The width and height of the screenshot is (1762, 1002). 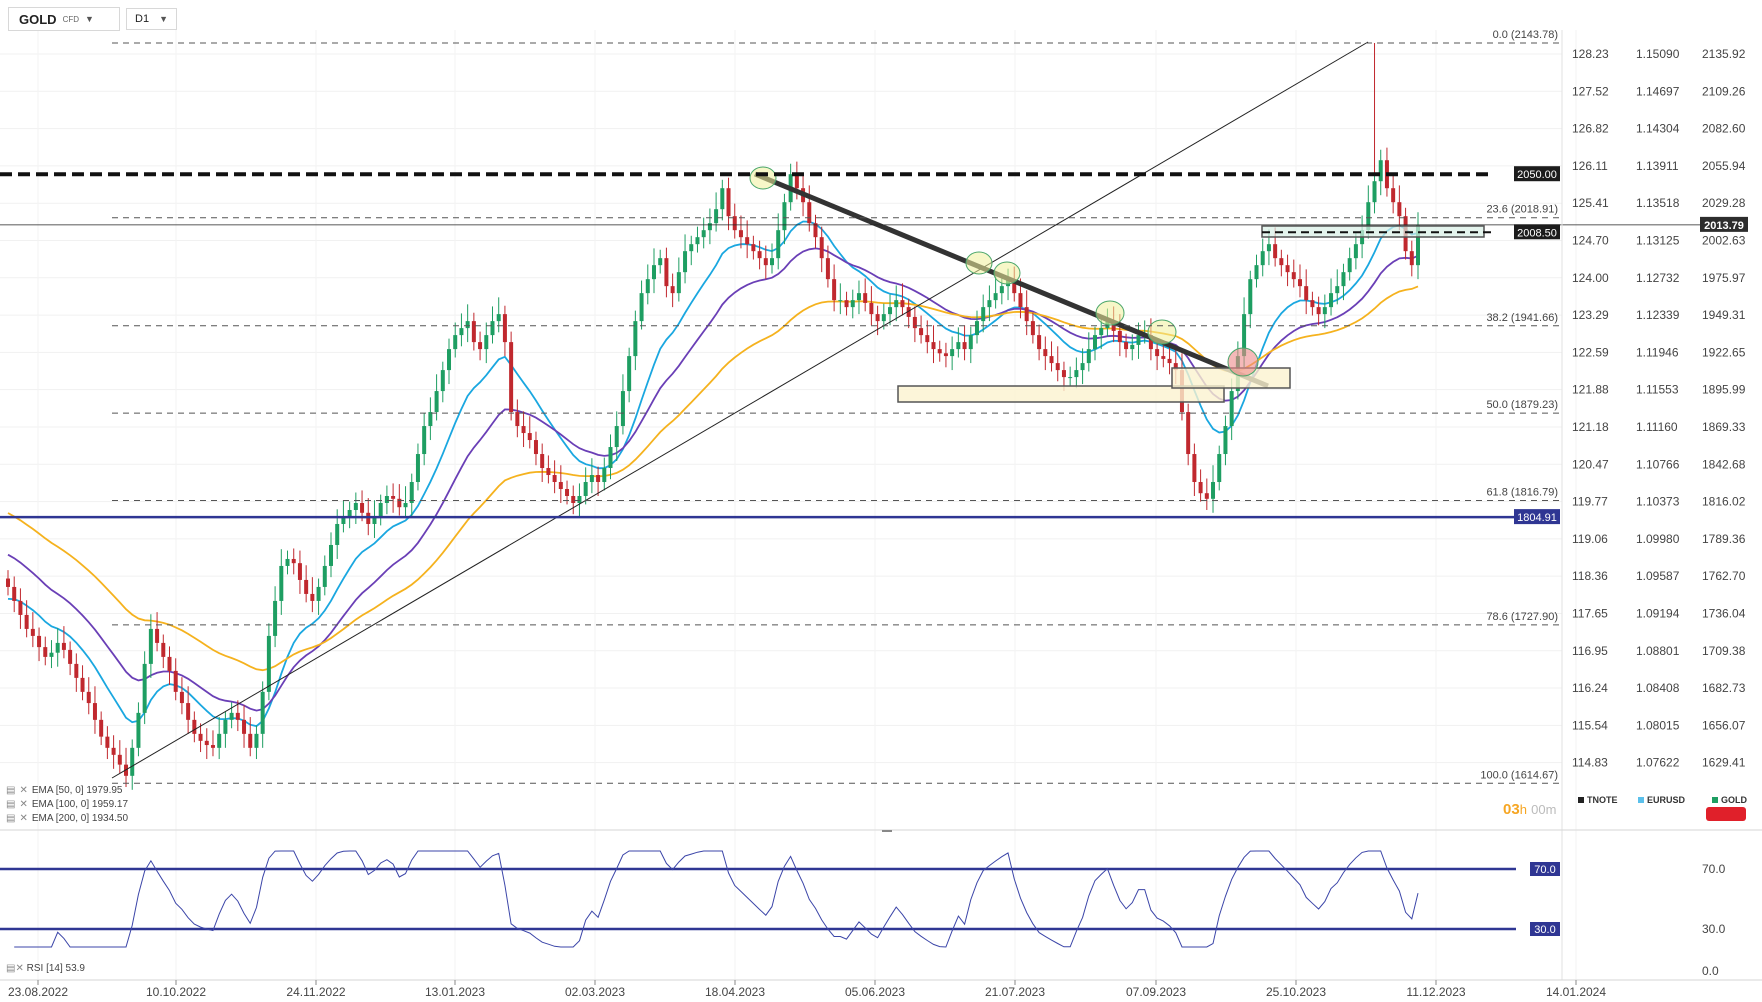 I want to click on eurusd-axis-tick: 1.08015, so click(x=1658, y=725).